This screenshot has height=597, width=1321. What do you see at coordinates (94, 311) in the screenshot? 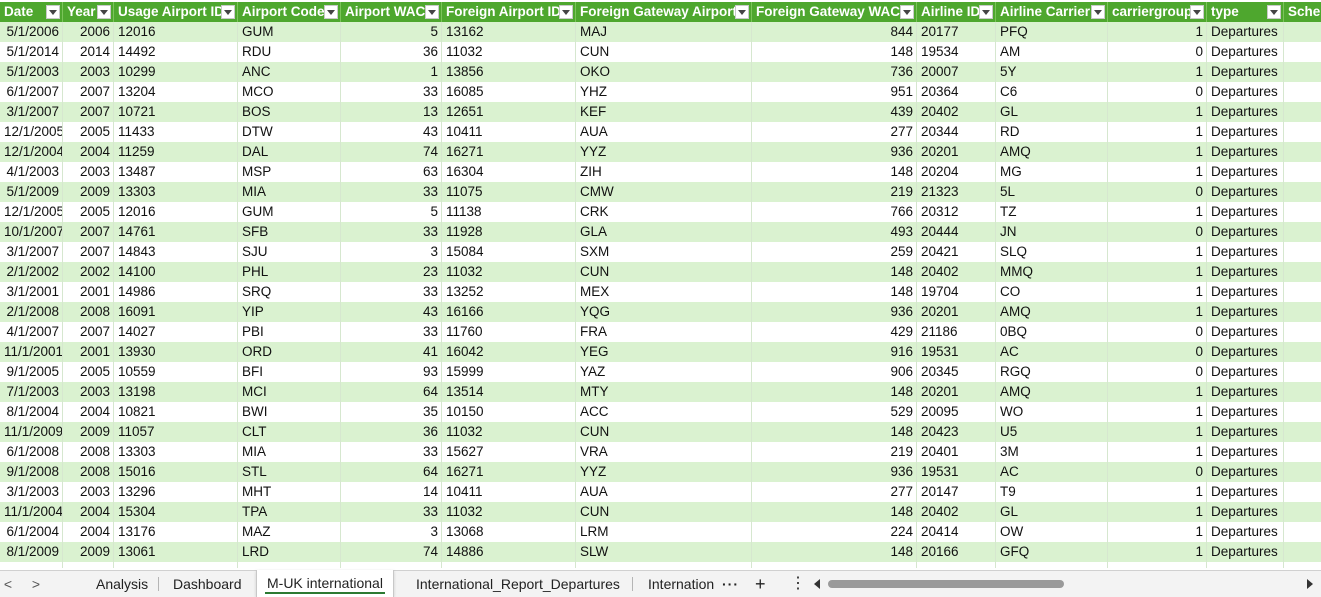
I see `cell-year: 2008` at bounding box center [94, 311].